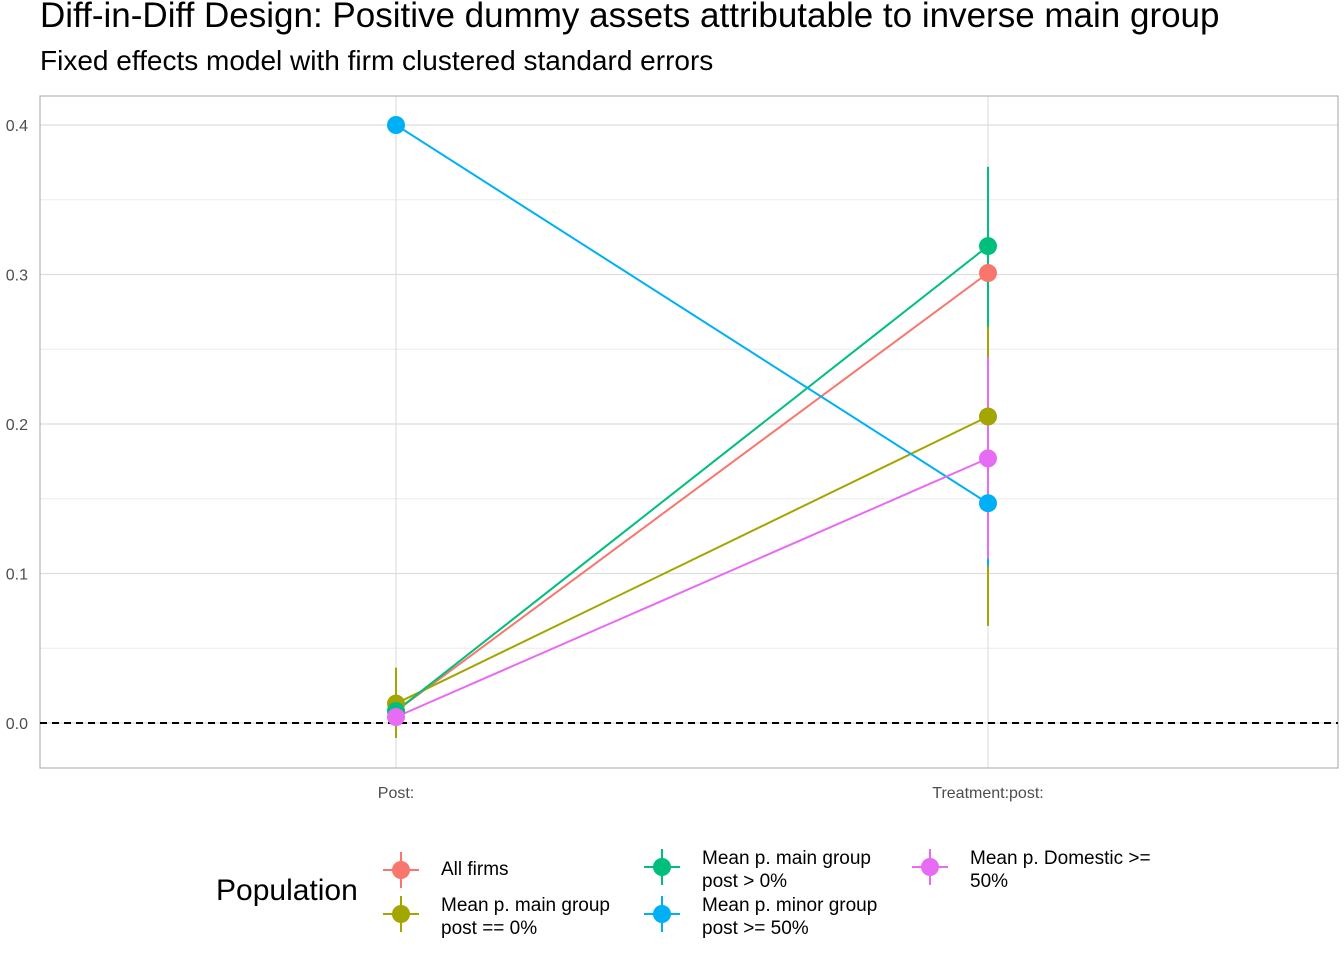 This screenshot has height=960, width=1344. I want to click on legend-label-mean-p-main-group-post-0: Mean p. main group post == 0%, so click(525, 917).